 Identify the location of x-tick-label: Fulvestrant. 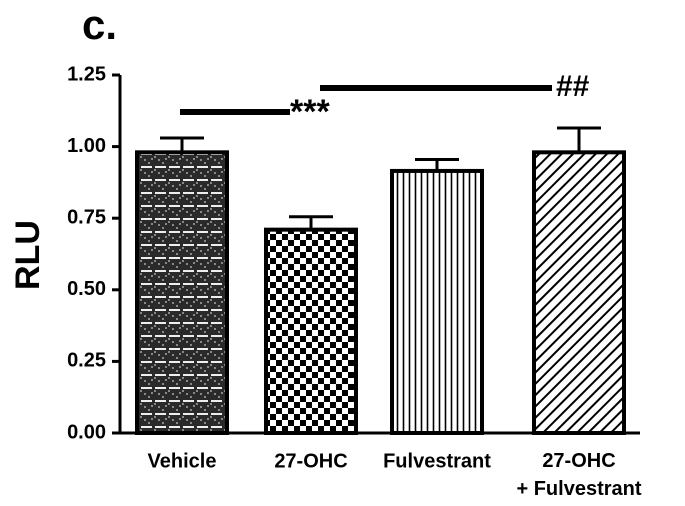
(437, 461).